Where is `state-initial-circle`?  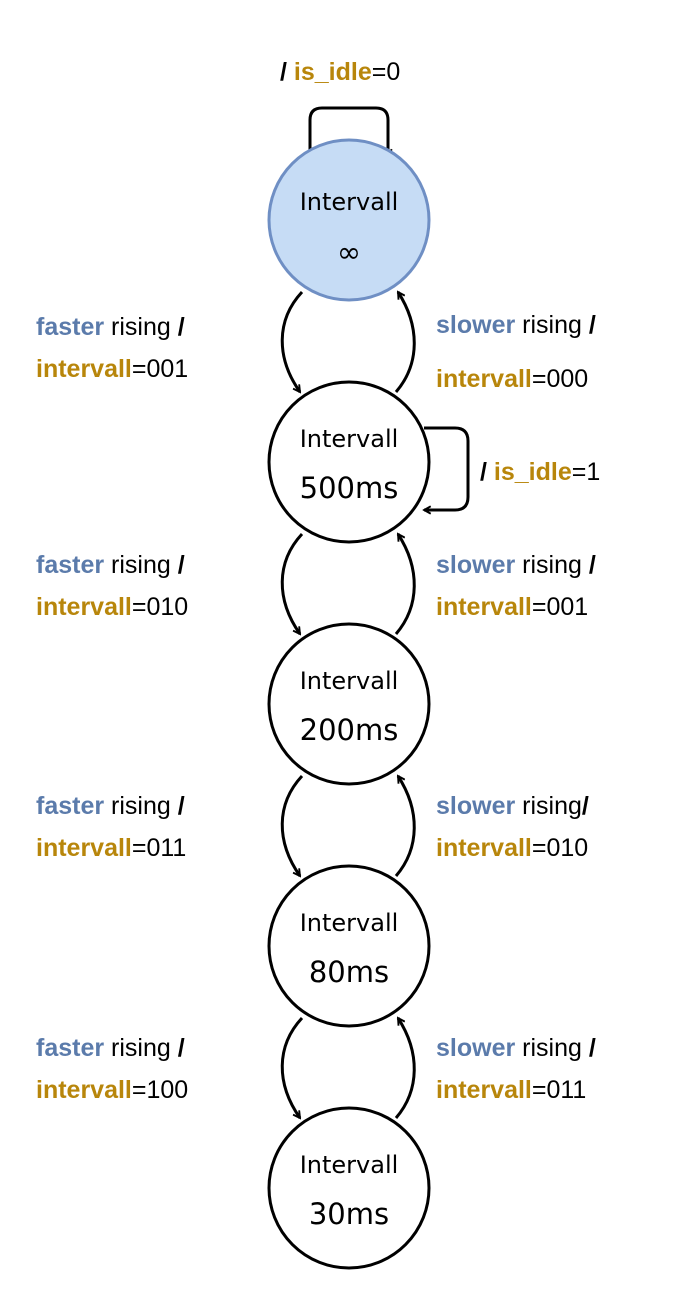 state-initial-circle is located at coordinates (349, 220).